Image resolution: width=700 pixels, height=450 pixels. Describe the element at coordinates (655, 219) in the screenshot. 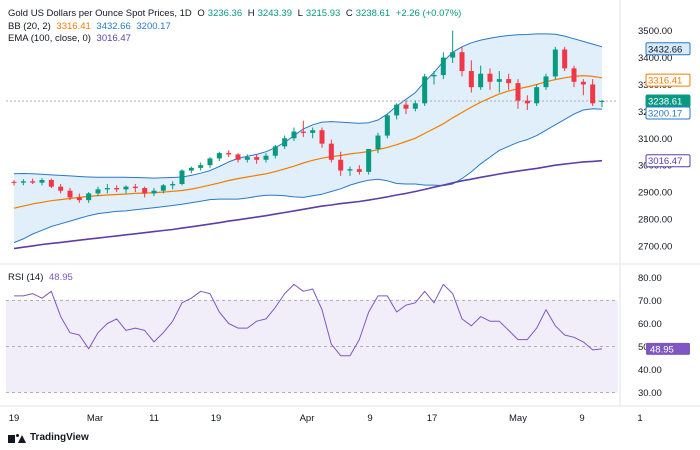

I see `price-tick-label: 2800.00` at that location.